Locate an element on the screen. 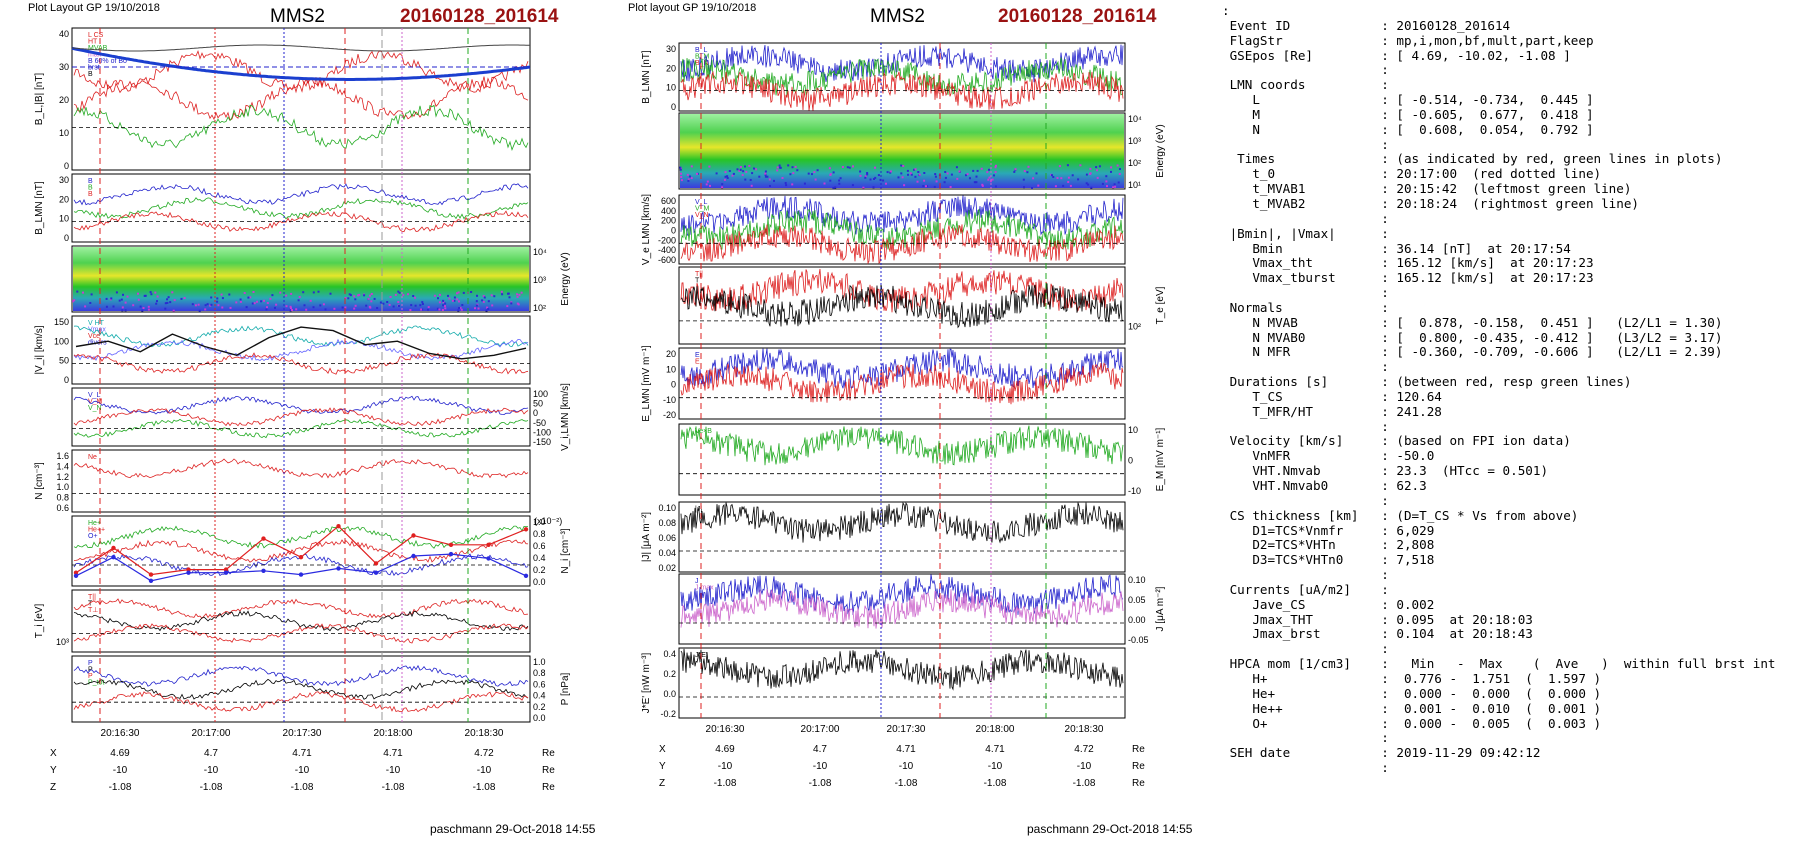 The height and width of the screenshot is (841, 1804). position-value: -10 is located at coordinates (484, 770).